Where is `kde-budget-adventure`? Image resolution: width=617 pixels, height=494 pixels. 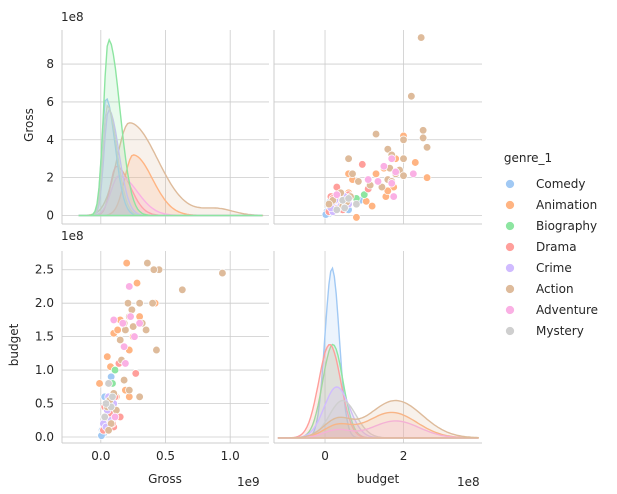 kde-budget-adventure is located at coordinates (378, 429).